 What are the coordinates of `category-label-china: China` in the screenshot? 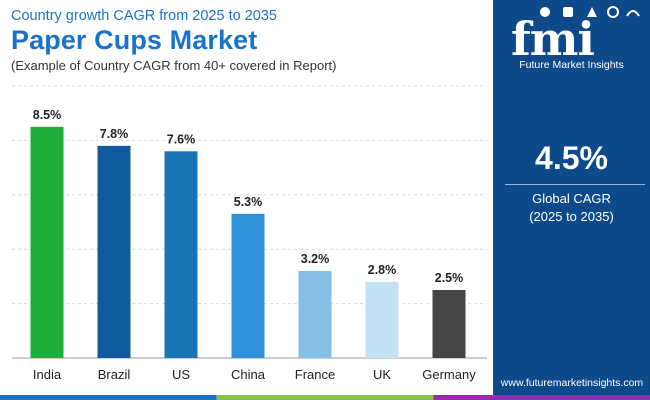 It's located at (248, 374).